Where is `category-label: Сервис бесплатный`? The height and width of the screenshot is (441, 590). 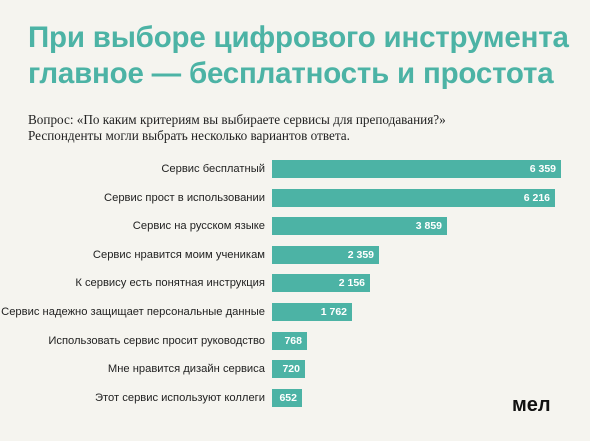 category-label: Сервис бесплатный is located at coordinates (213, 169).